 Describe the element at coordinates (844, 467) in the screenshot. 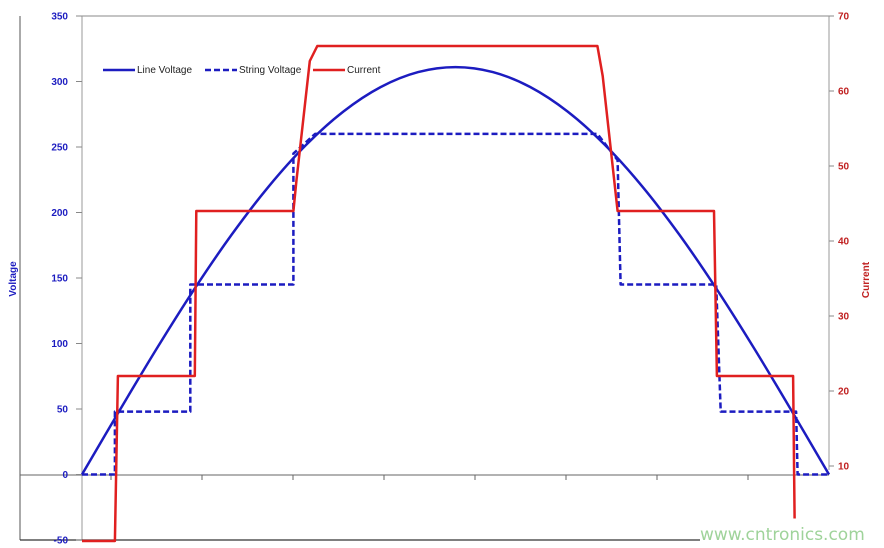

I see `y2-tick-label: 10` at that location.